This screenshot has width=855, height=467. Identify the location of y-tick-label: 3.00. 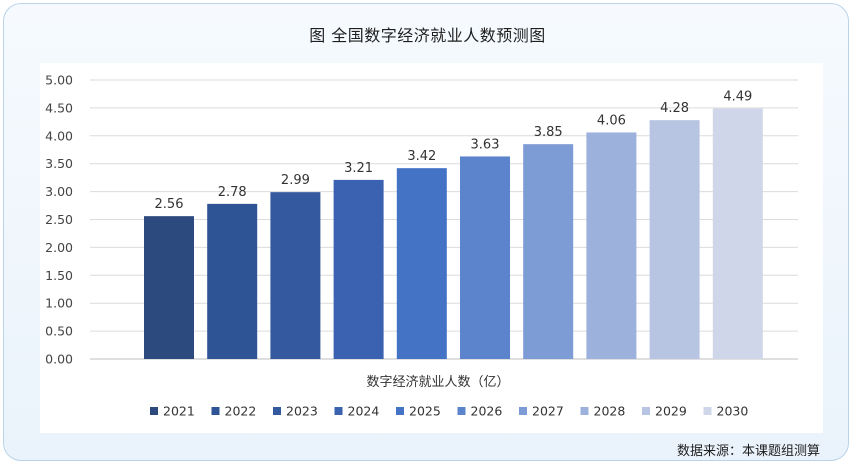
(59, 191).